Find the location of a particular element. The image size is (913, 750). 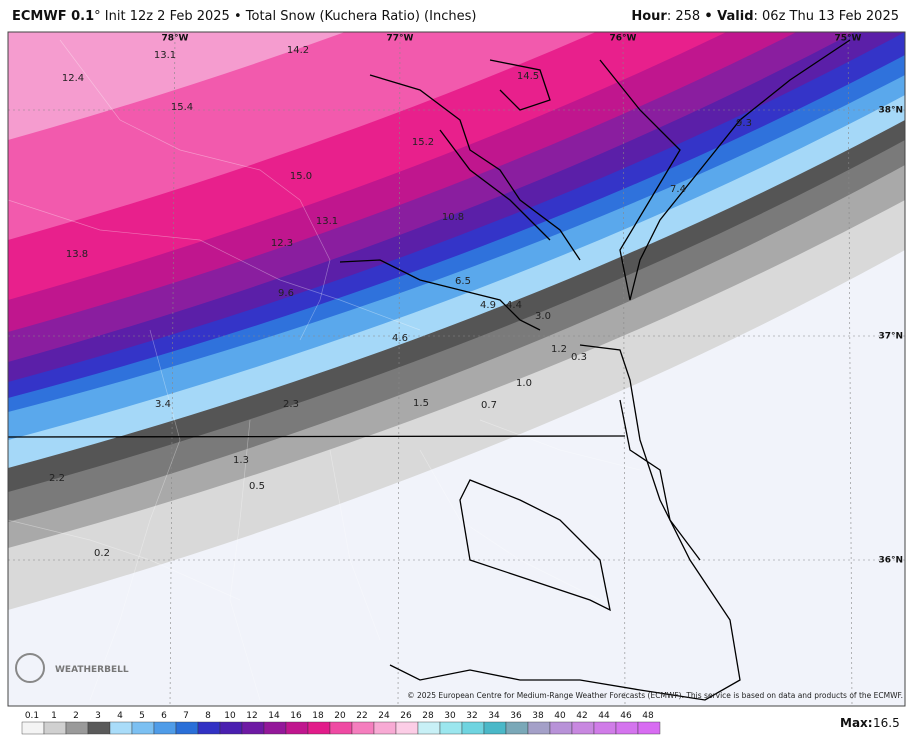

snow-label: 3.4 is located at coordinates (163, 404).